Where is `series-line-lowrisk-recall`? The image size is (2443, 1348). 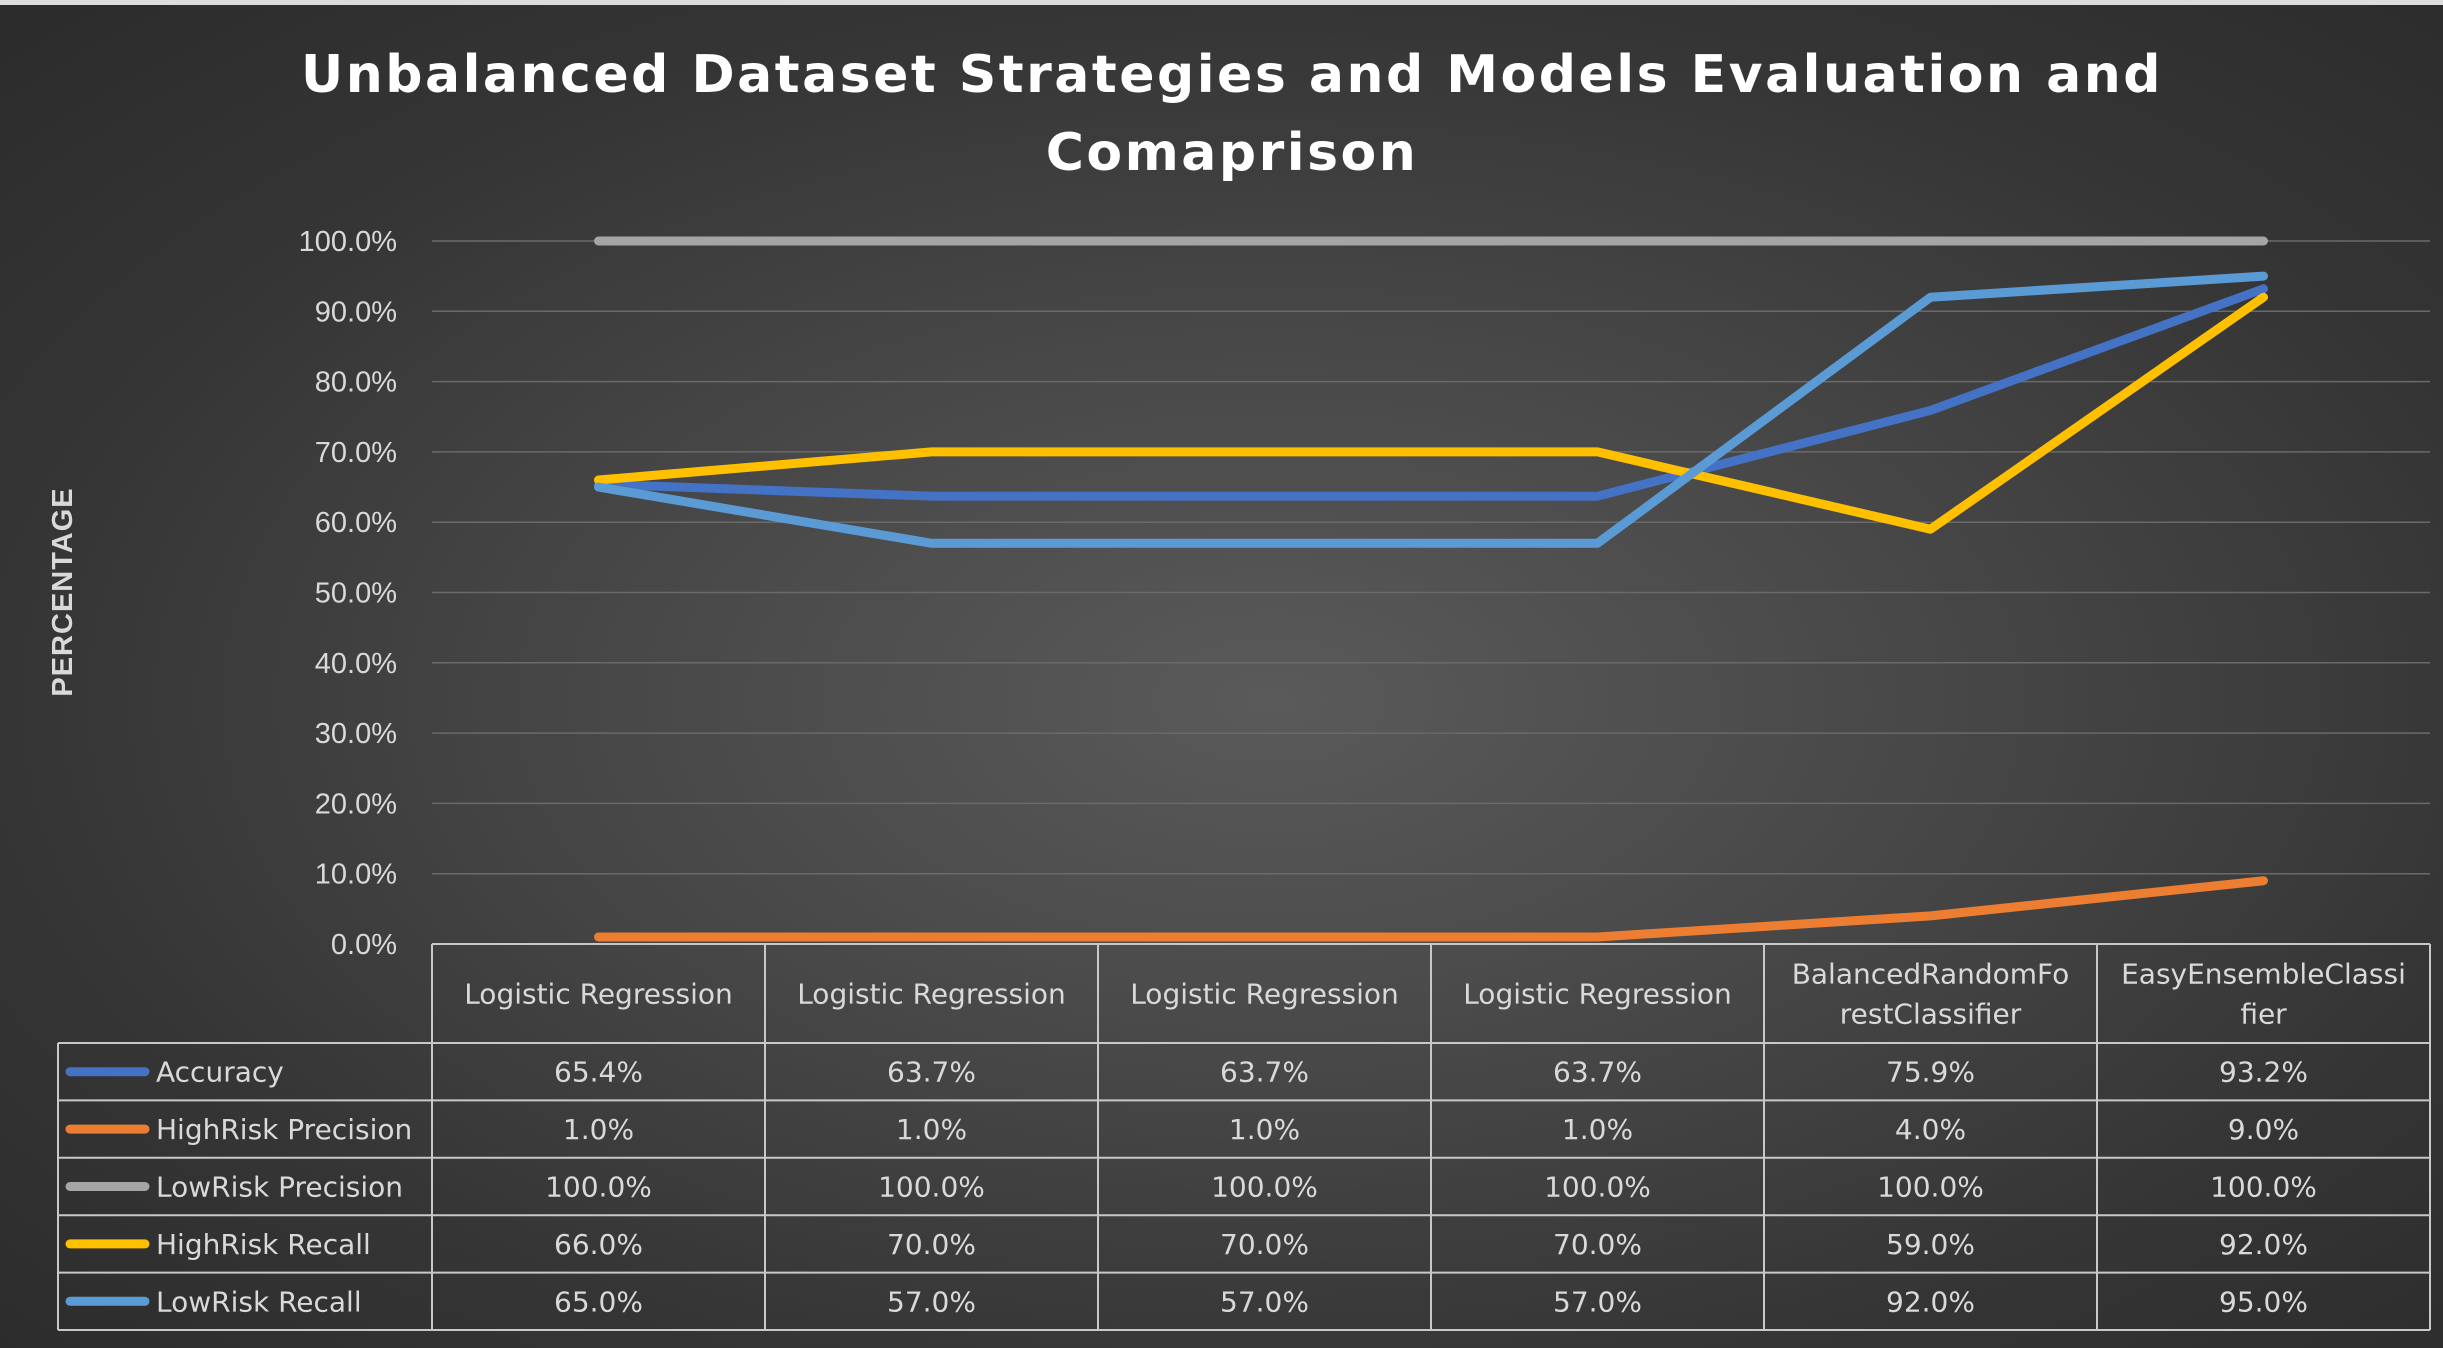 series-line-lowrisk-recall is located at coordinates (1431, 409).